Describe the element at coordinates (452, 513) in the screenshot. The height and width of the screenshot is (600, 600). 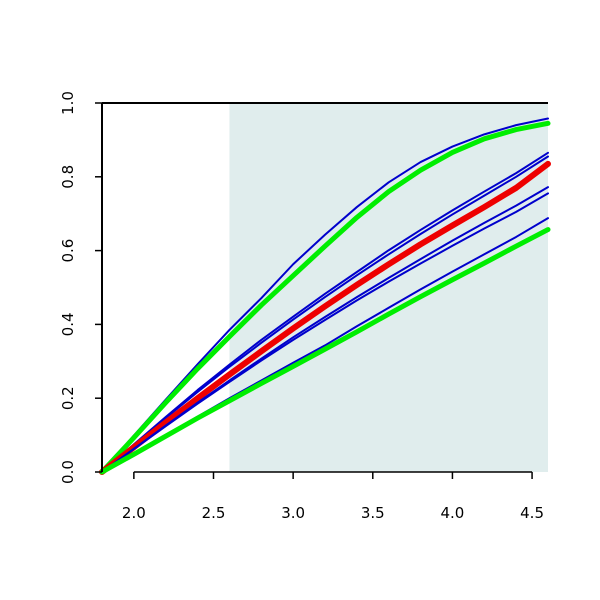
I see `x-tick-label: 4.0` at that location.